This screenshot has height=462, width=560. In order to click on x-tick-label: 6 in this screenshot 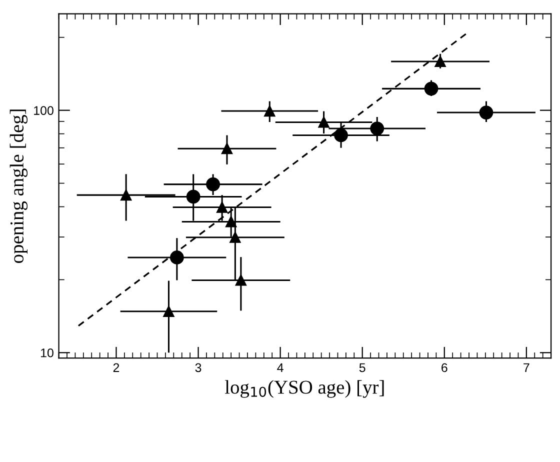, I will do `click(445, 367)`.